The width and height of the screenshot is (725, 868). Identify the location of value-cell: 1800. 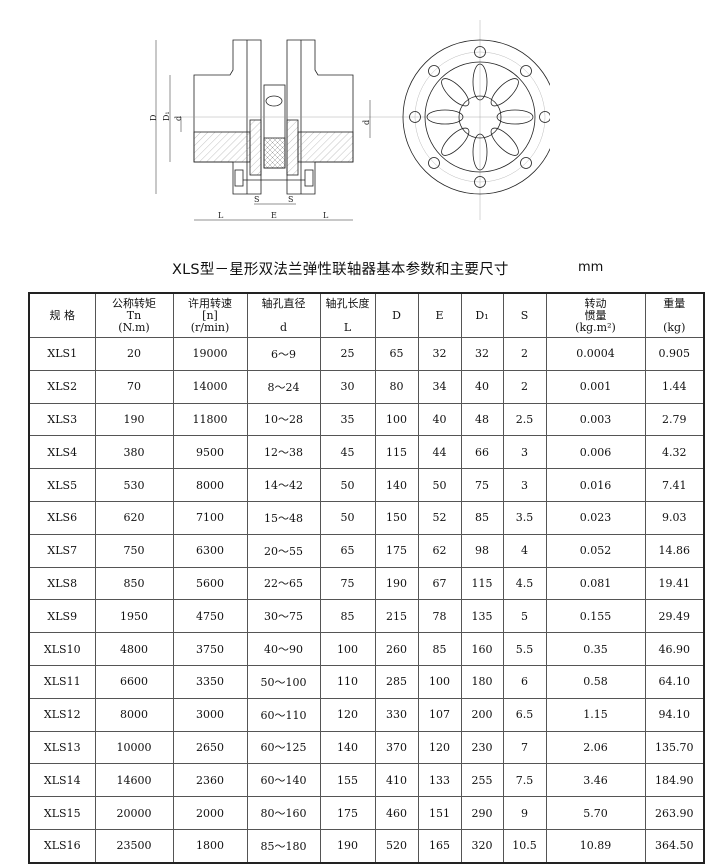
(210, 846).